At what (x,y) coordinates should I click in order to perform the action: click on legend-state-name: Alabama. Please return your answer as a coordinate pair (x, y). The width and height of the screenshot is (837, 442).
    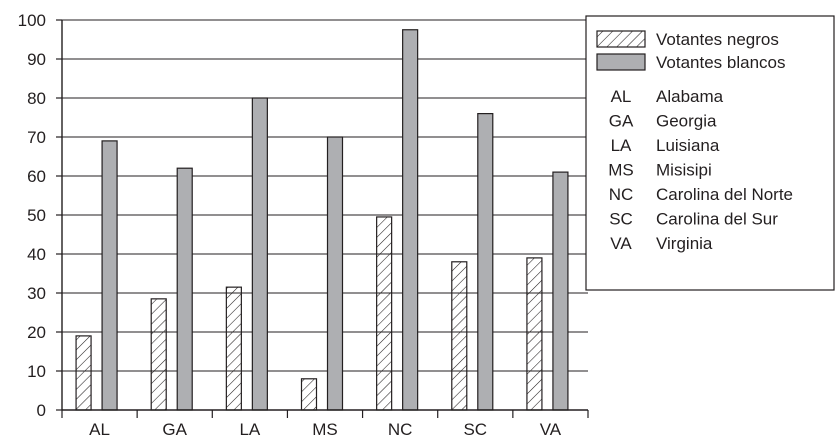
    Looking at the image, I should click on (690, 96).